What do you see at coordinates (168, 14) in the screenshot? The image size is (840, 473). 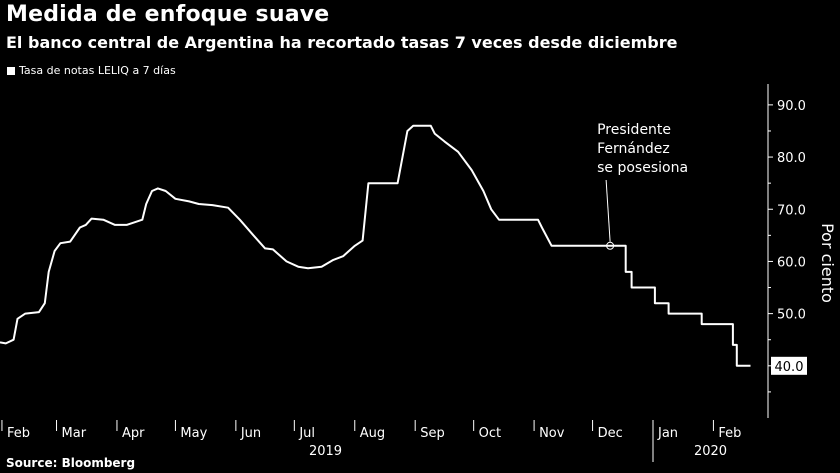 I see `chart-title: Medida de enfoque suave` at bounding box center [168, 14].